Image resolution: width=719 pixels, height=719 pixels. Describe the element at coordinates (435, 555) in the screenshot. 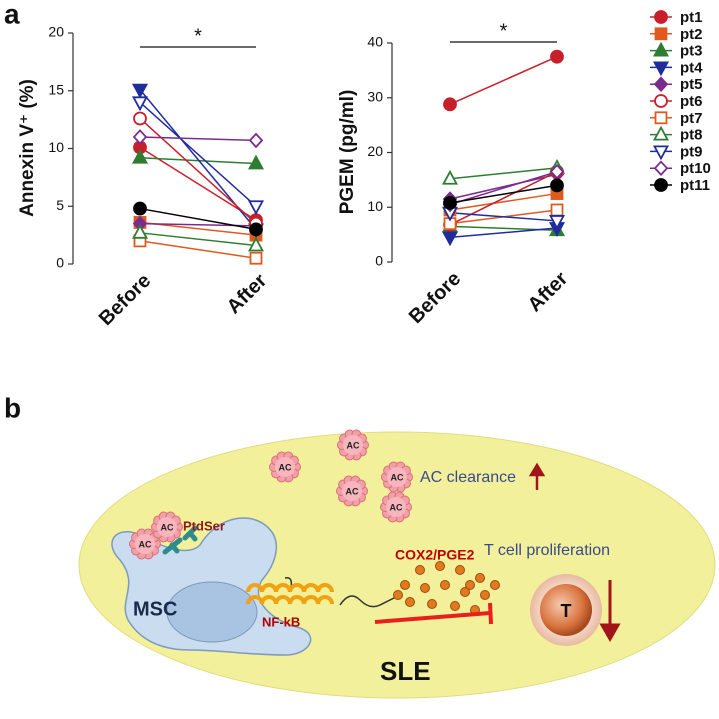

I see `cox2-label: COX2/PGE2` at that location.